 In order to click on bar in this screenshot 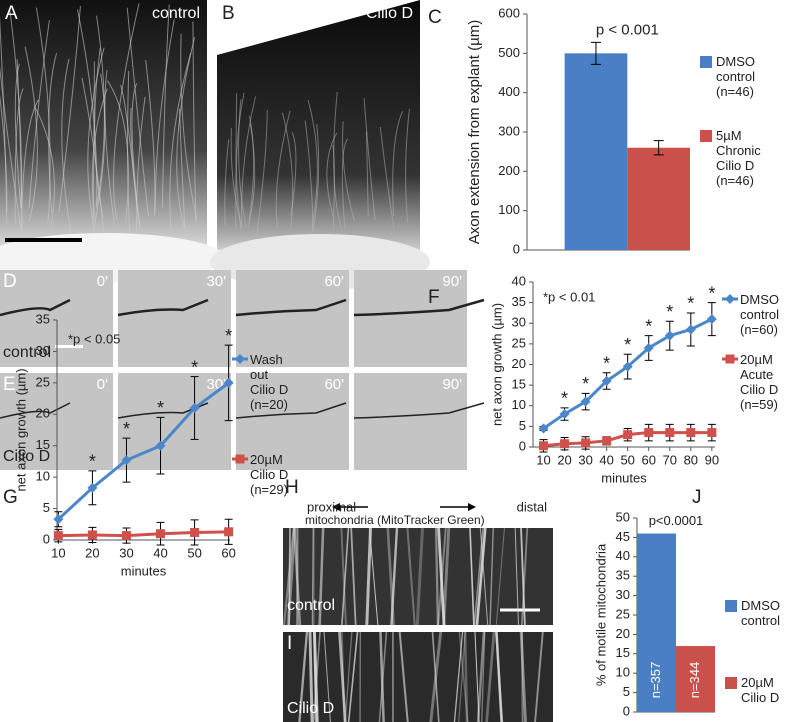, I will do `click(656, 622)`.